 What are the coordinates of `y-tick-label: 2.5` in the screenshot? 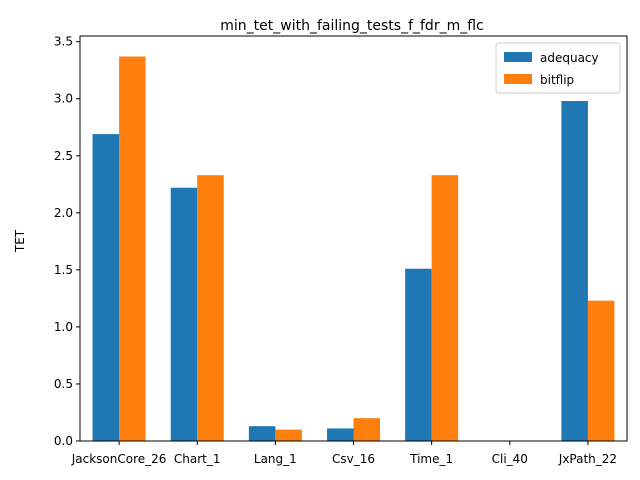 It's located at (63, 156).